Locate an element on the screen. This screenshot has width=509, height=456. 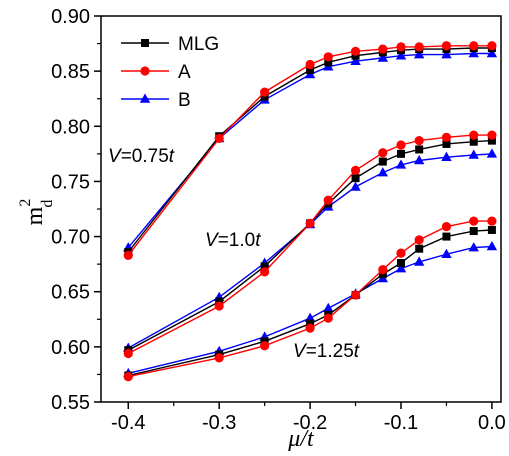
annotation-v125: V=1.25t is located at coordinates (326, 351).